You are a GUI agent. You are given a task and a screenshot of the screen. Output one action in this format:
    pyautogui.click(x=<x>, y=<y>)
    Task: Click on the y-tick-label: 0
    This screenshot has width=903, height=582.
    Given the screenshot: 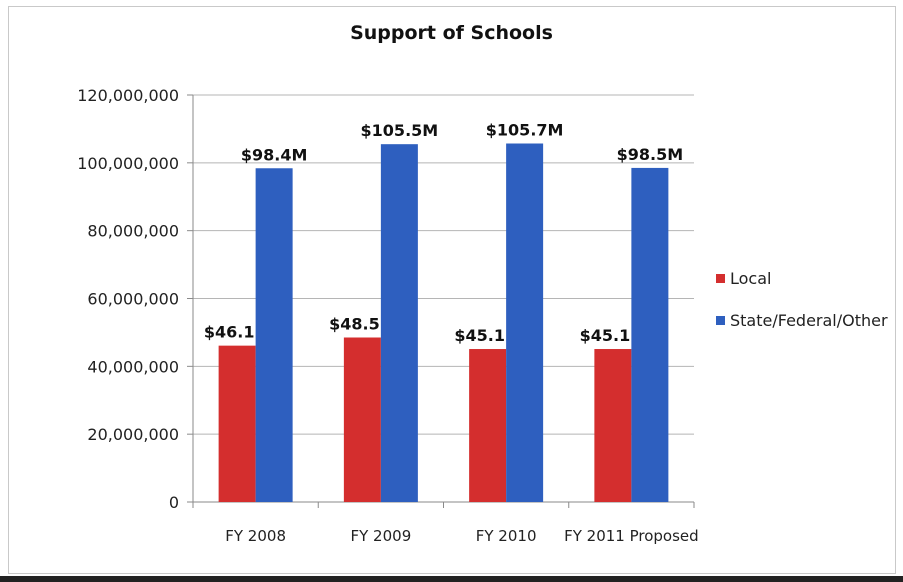 What is the action you would take?
    pyautogui.click(x=174, y=502)
    